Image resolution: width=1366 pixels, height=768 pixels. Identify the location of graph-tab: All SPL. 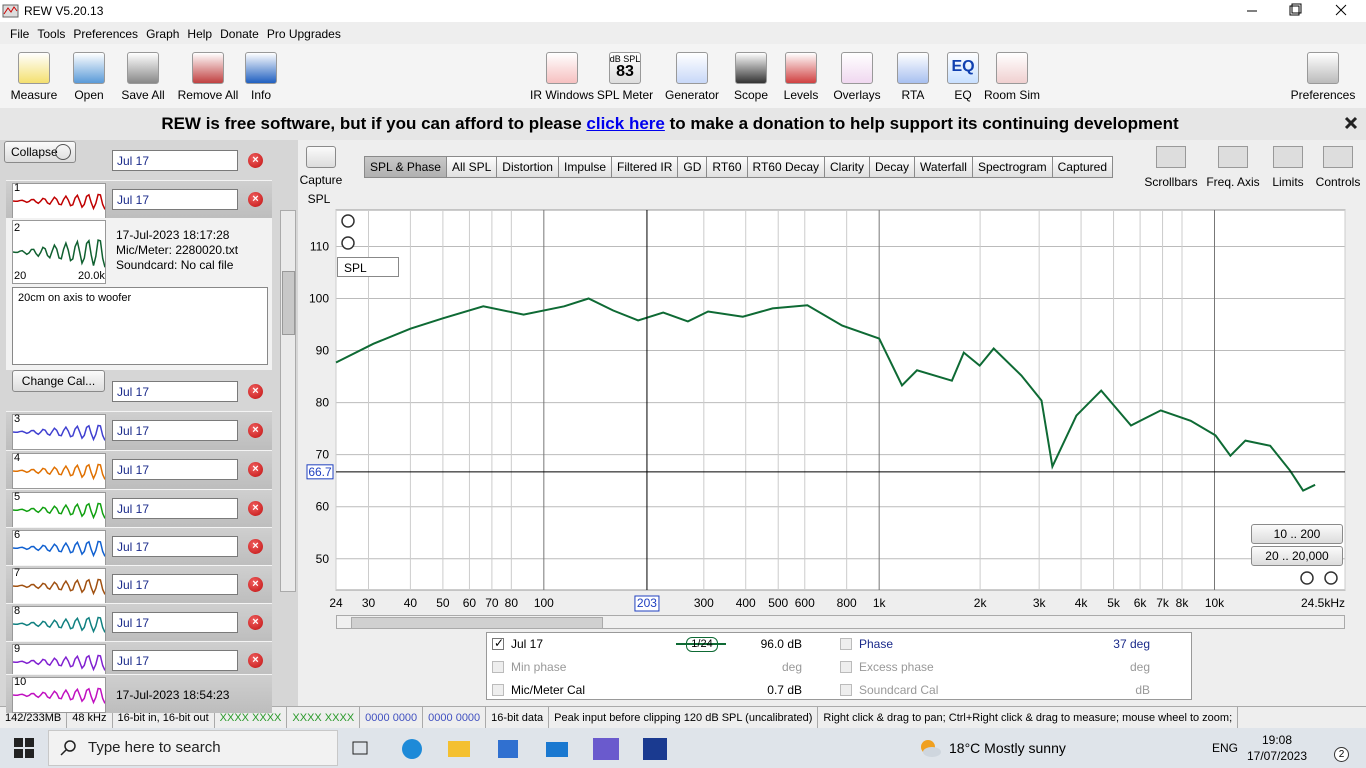
(471, 167).